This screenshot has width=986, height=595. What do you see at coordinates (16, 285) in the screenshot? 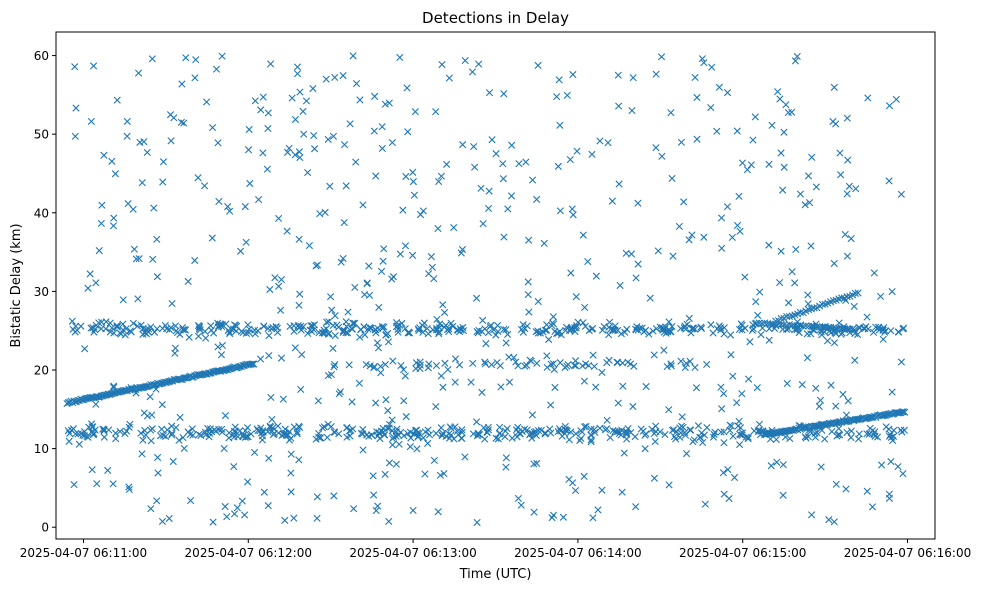
I see `y-axis-label: Bistatic Delay (km)` at bounding box center [16, 285].